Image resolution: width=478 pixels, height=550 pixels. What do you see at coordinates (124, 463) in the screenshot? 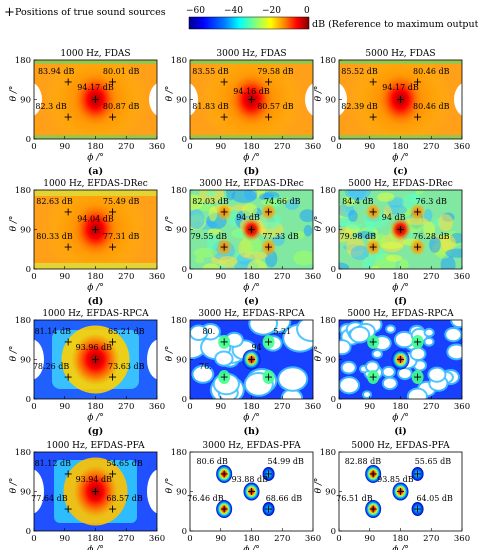
I see `level-label: 54.65 dB` at bounding box center [124, 463].